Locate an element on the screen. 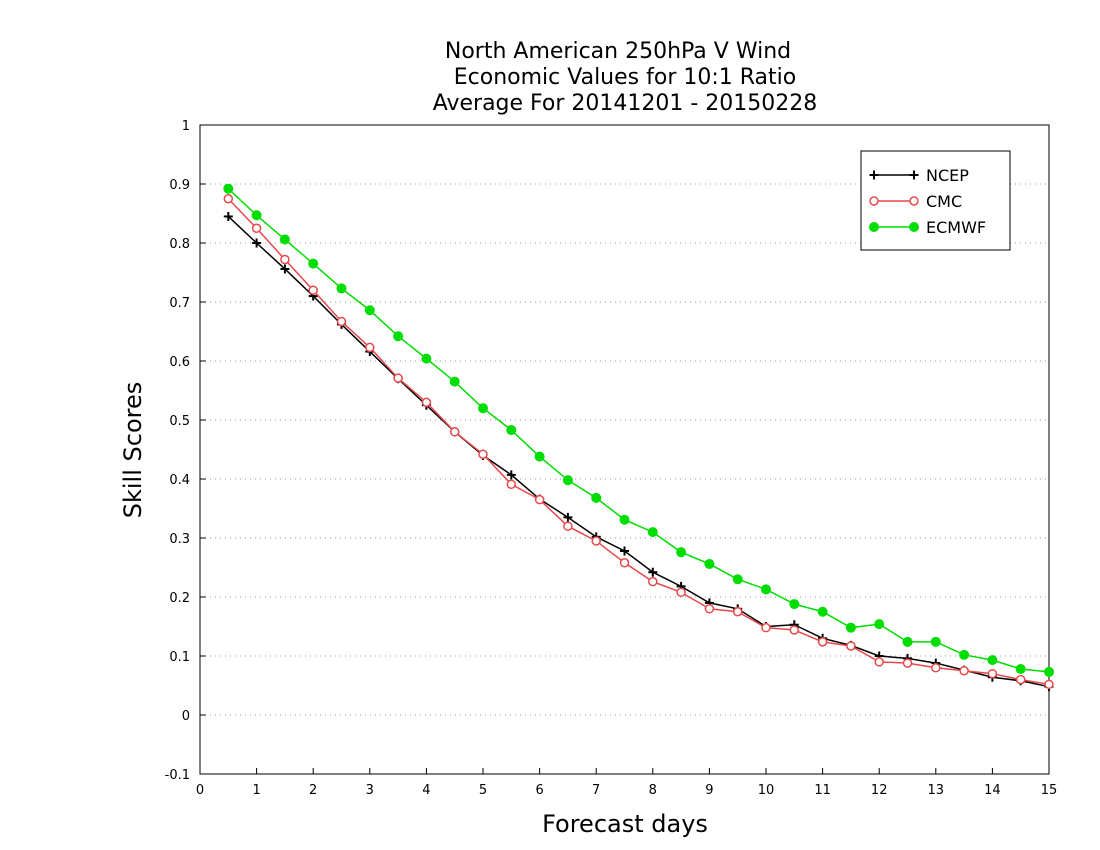 The image size is (1100, 850). legend-item-cmc: CMC is located at coordinates (915, 201).